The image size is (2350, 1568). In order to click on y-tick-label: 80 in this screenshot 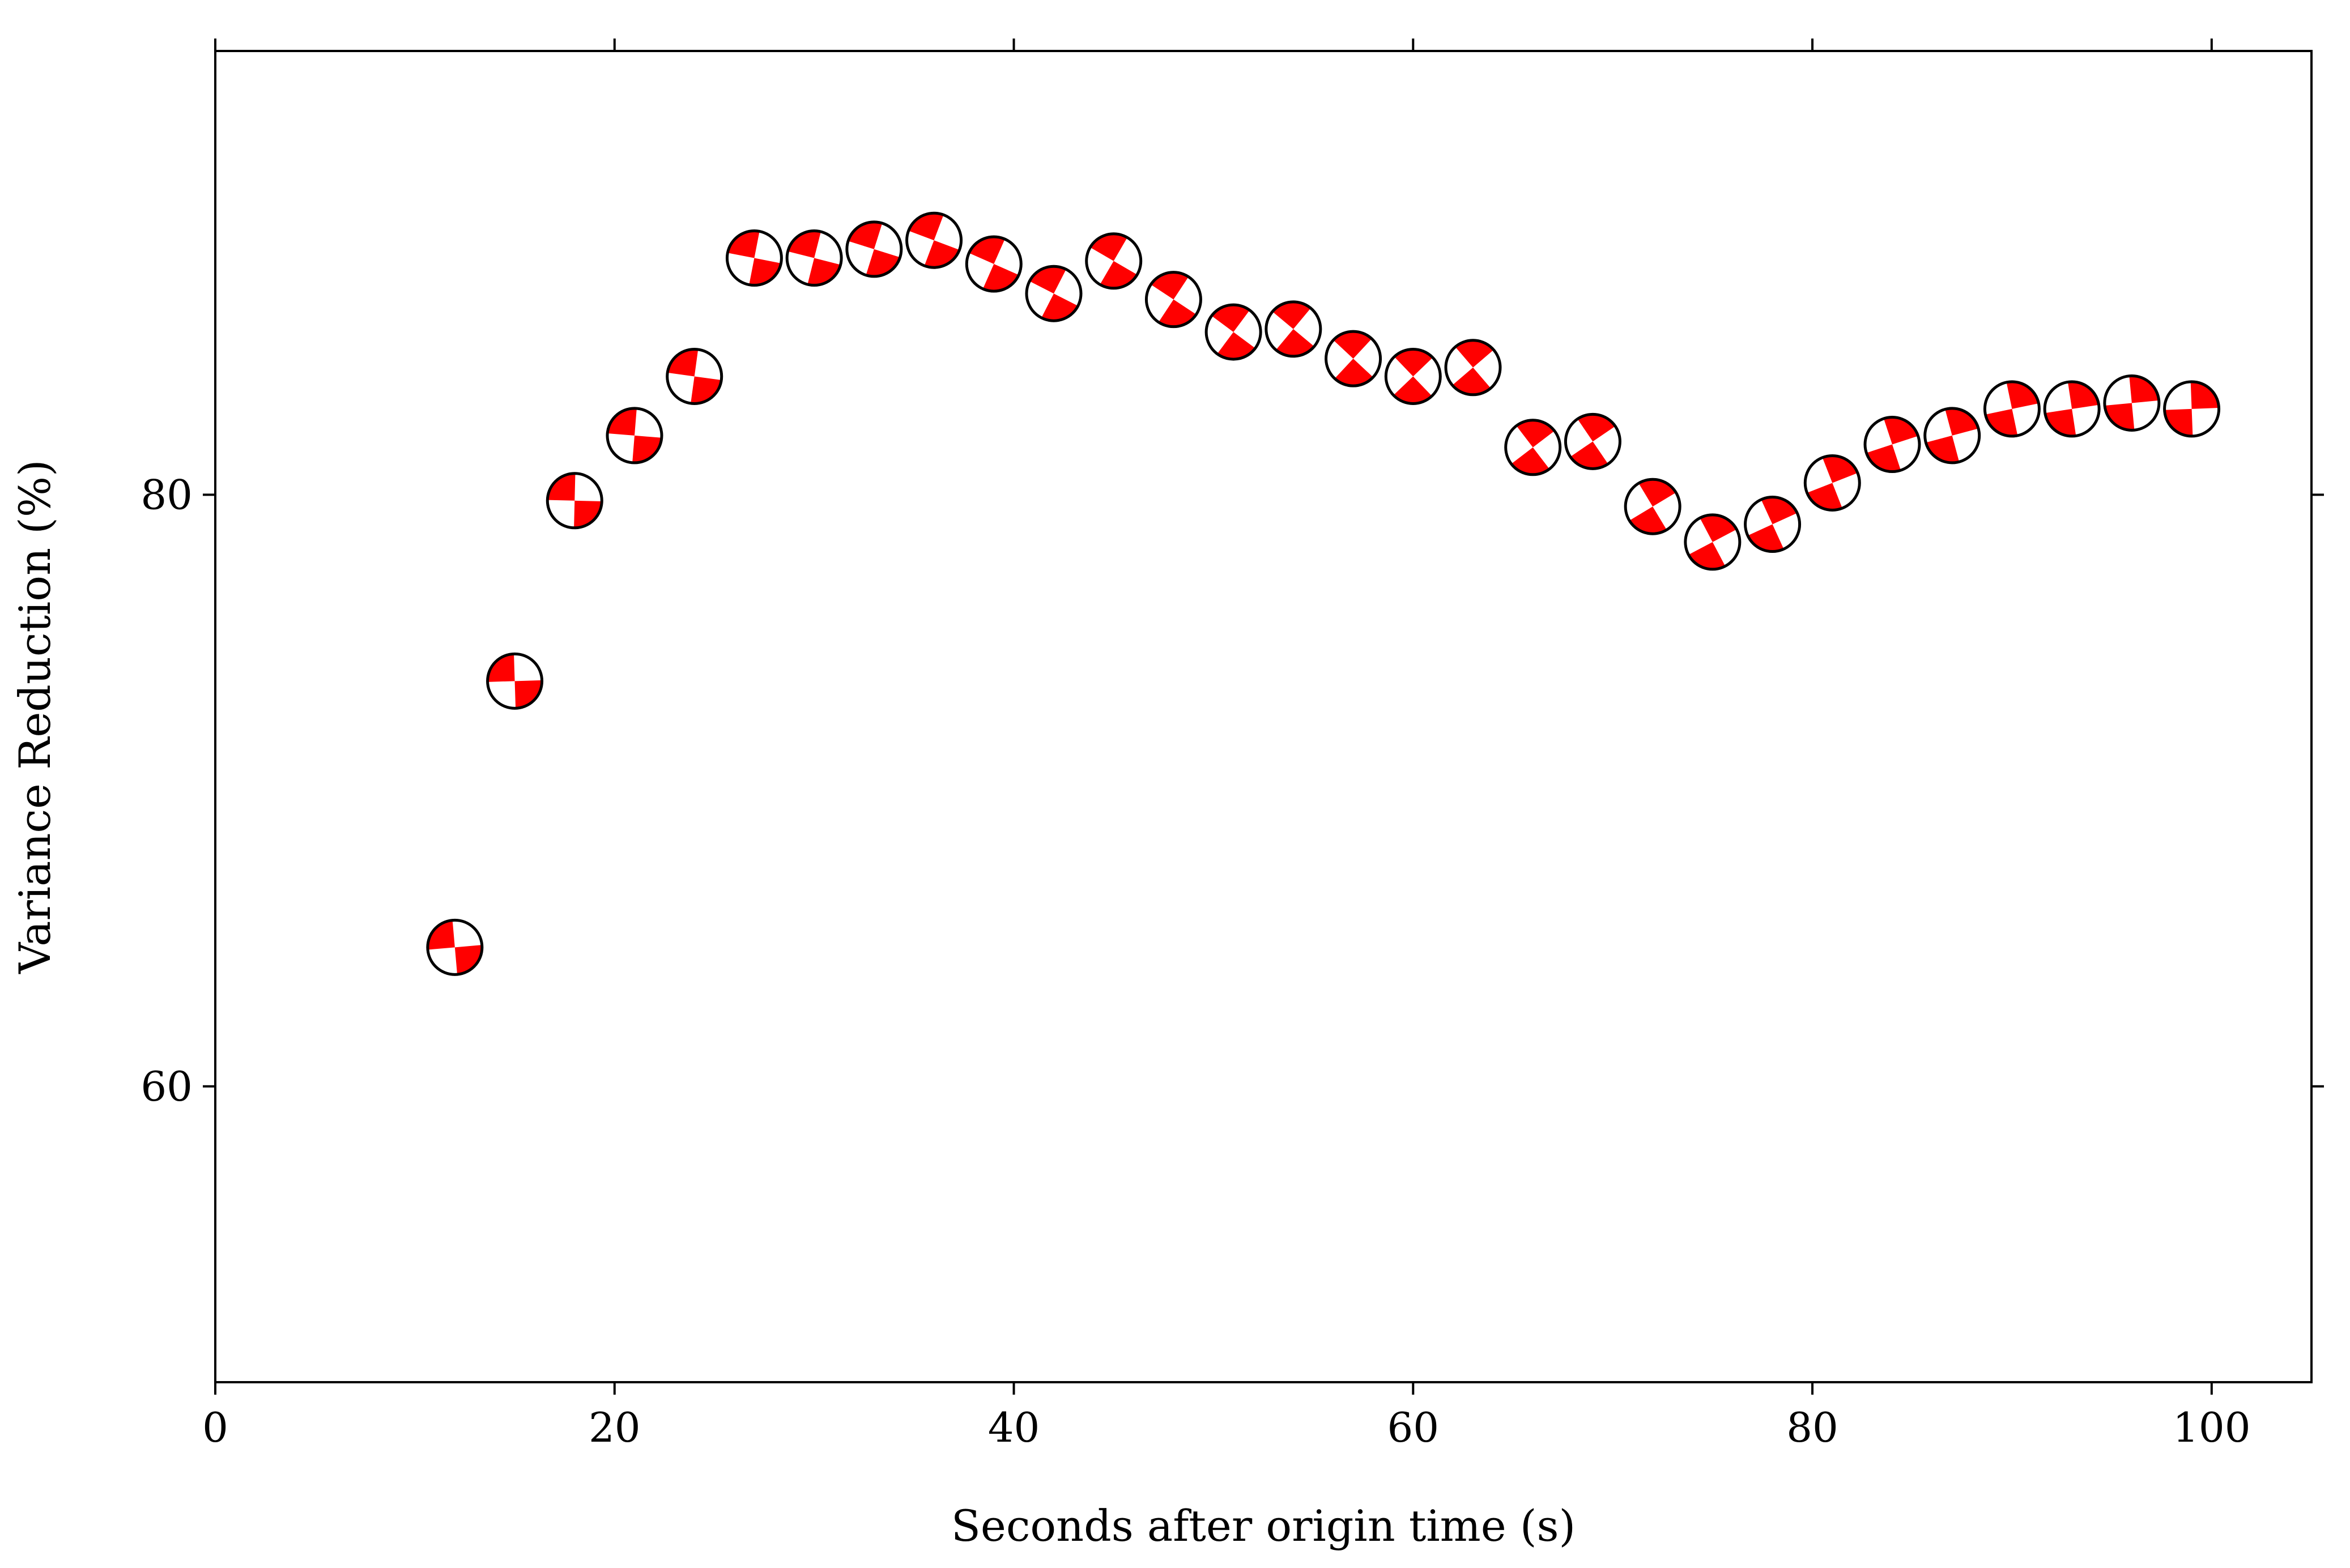, I will do `click(167, 495)`.